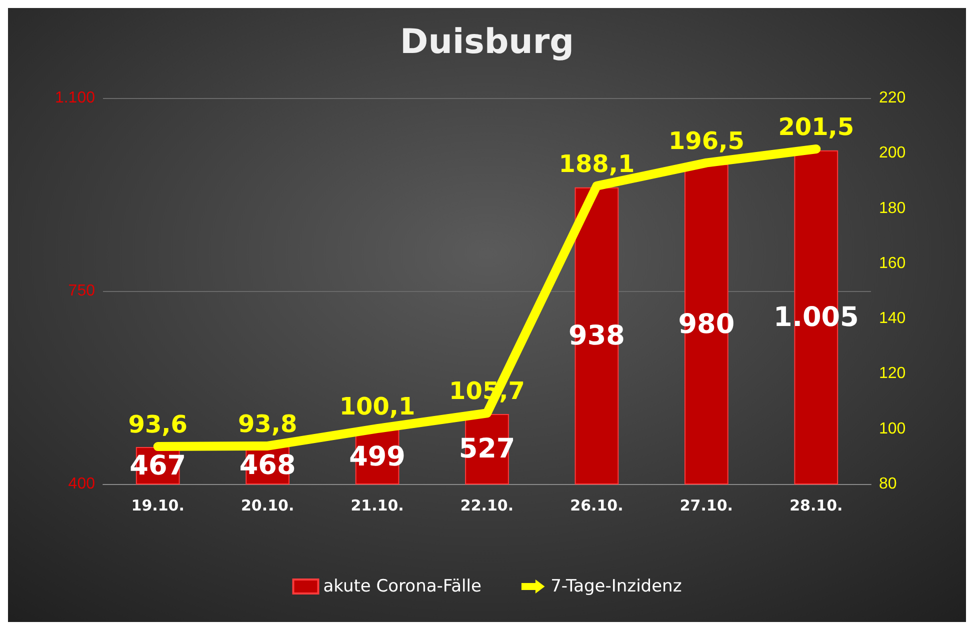 The image size is (974, 630). What do you see at coordinates (267, 505) in the screenshot?
I see `x-tick-label: 20.10.` at bounding box center [267, 505].